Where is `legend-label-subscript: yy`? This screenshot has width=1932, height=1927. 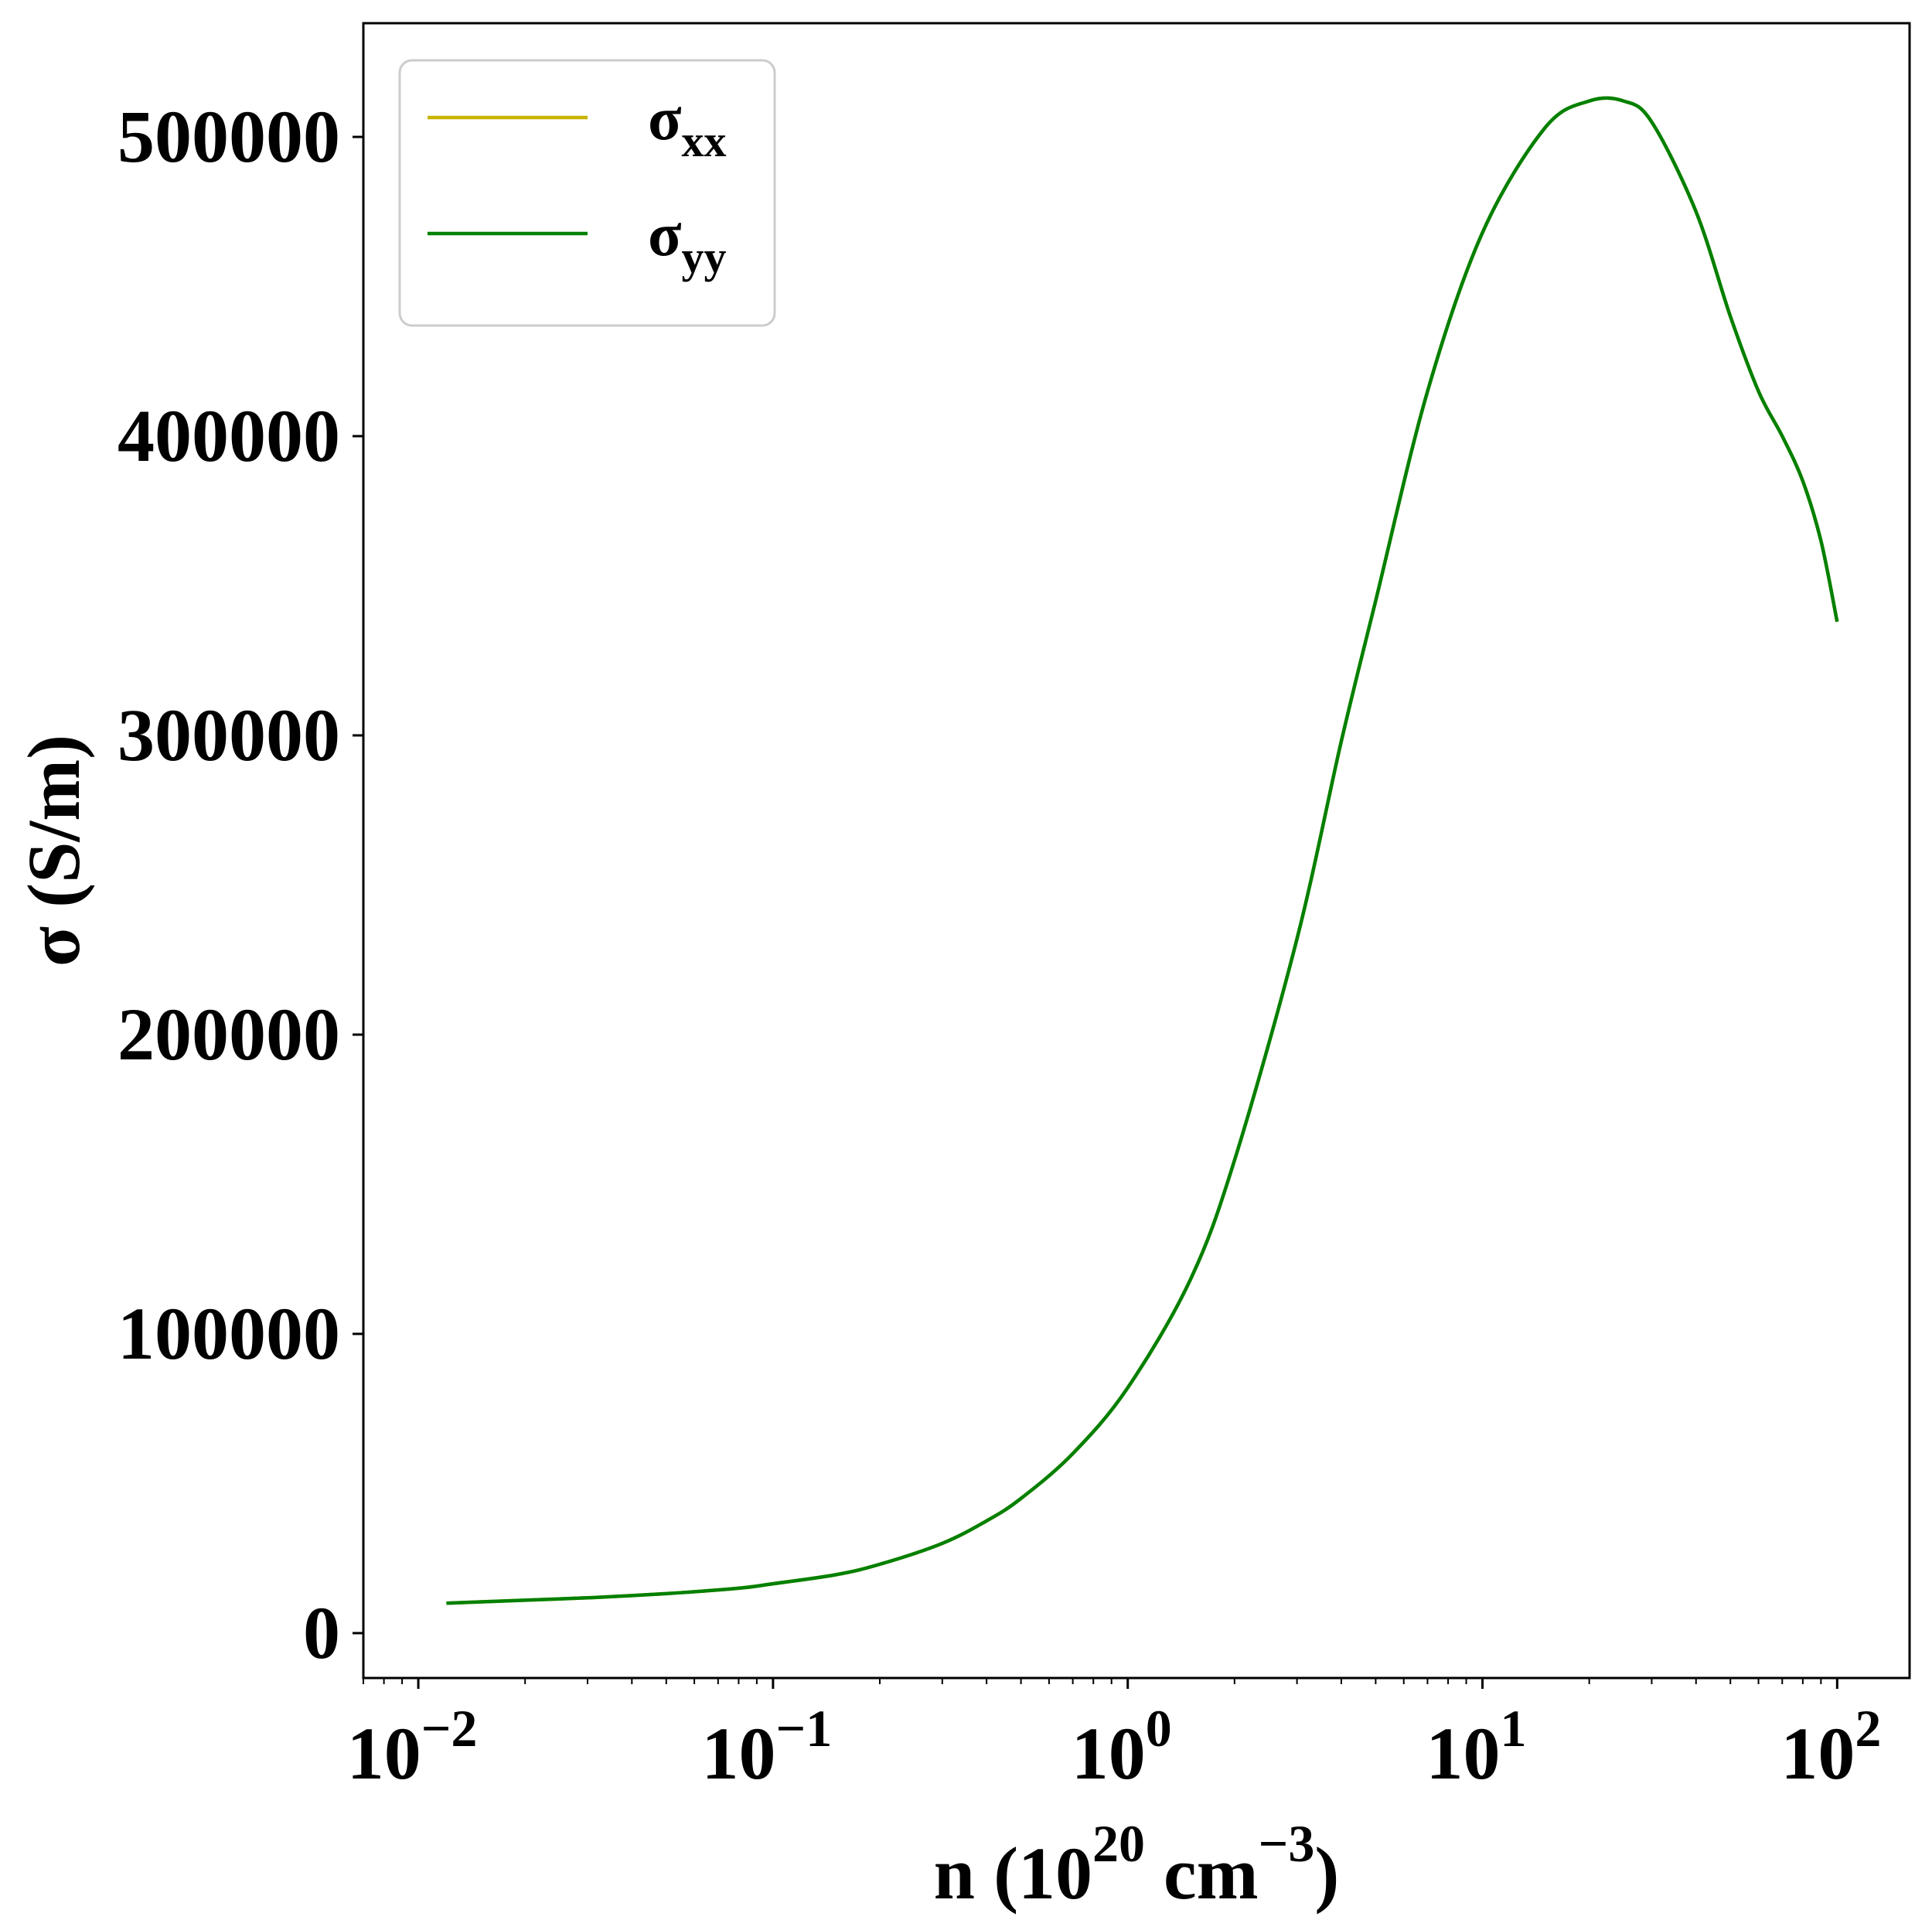 legend-label-subscript: yy is located at coordinates (704, 257).